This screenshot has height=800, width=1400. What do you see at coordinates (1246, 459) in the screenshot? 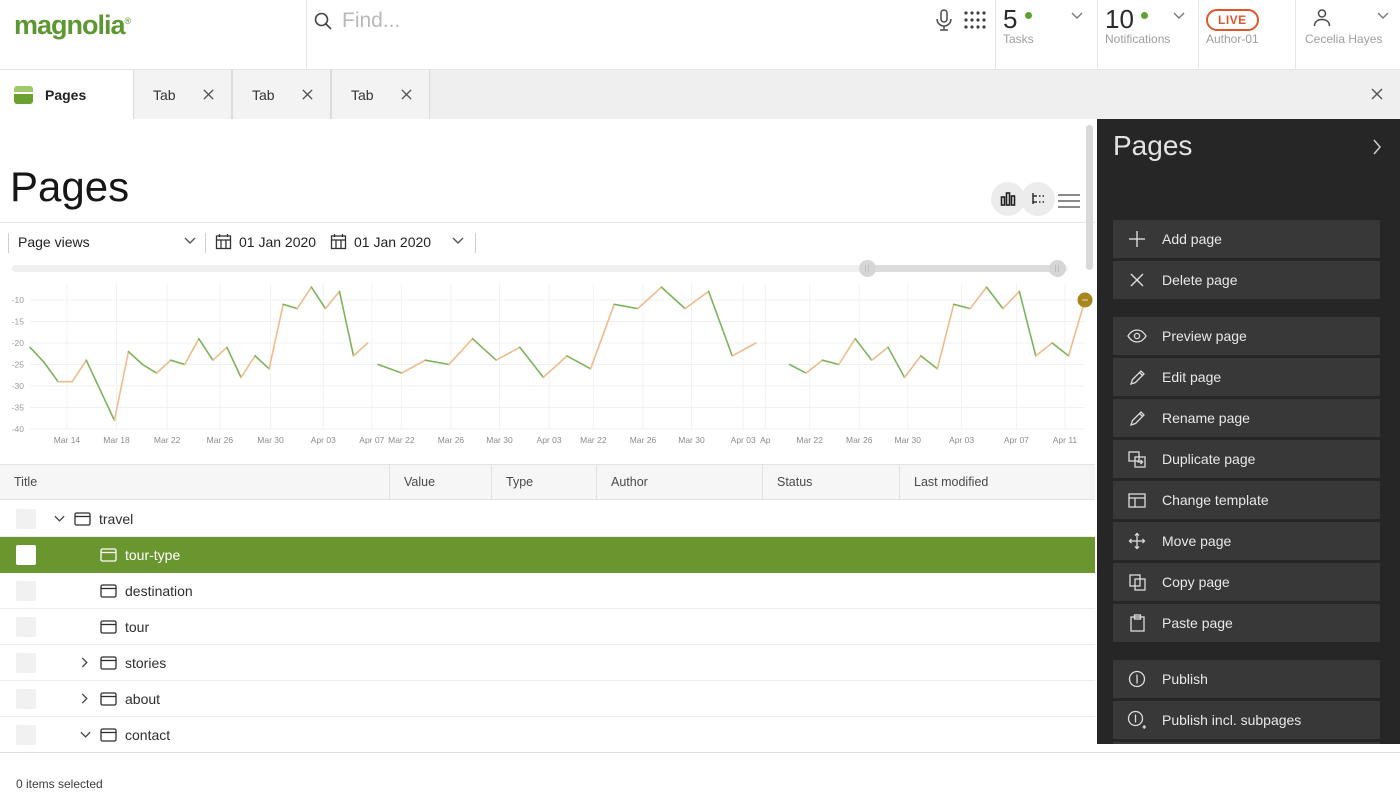
I see `action-duplicate-page: Duplicate page` at bounding box center [1246, 459].